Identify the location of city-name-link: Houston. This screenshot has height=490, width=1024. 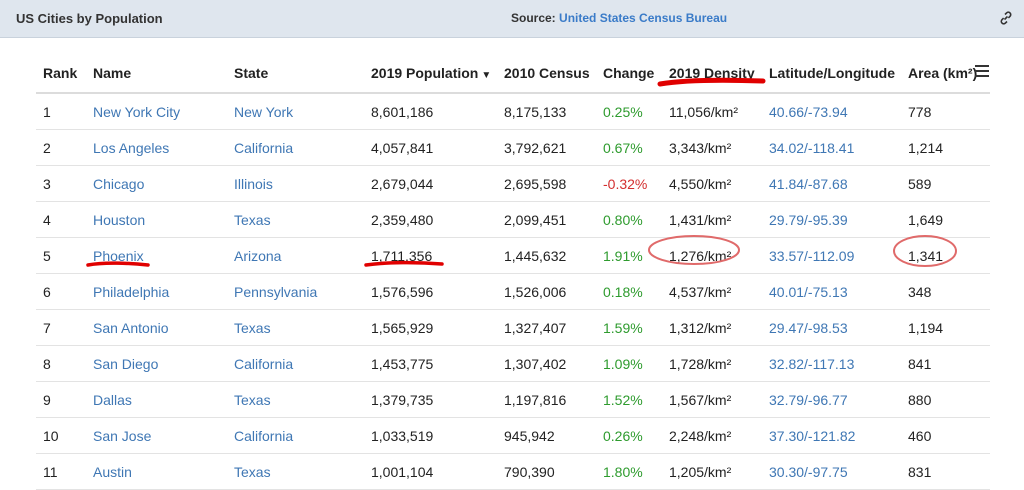
(156, 219).